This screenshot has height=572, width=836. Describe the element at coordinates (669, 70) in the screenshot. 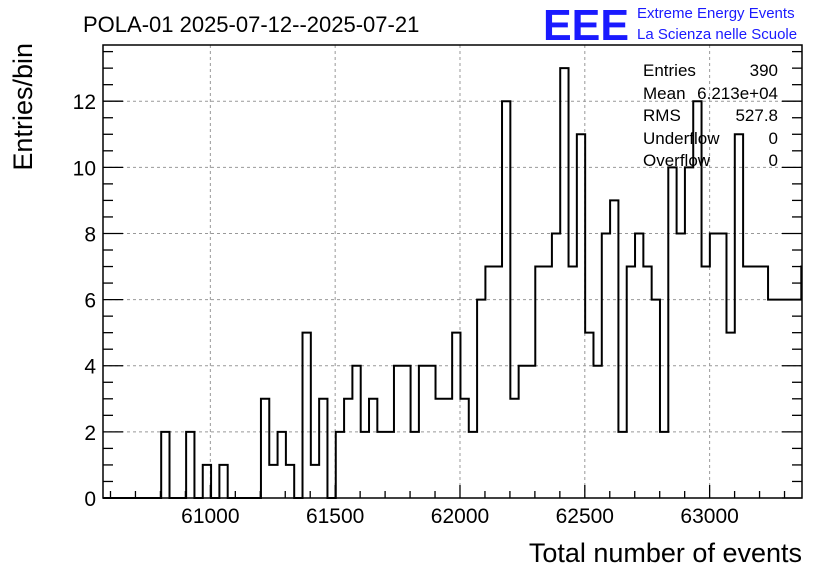

I see `stats-entries-label: Entries` at that location.